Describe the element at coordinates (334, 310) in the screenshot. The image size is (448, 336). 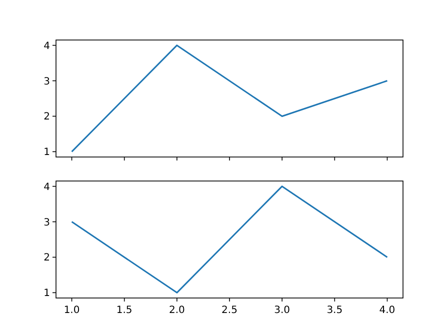
I see `x-tick-label: 3.5` at that location.